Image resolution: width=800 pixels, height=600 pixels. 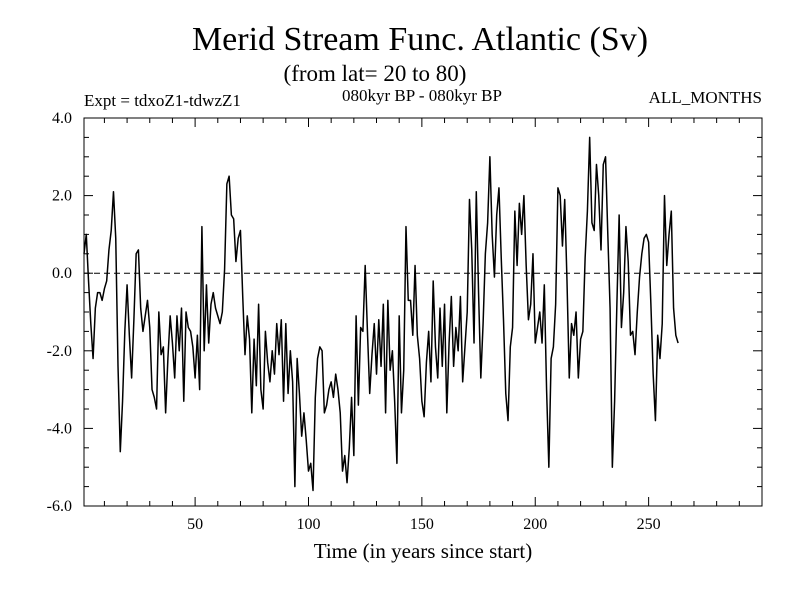 I want to click on y-tick-label: -6.0, so click(x=59, y=506).